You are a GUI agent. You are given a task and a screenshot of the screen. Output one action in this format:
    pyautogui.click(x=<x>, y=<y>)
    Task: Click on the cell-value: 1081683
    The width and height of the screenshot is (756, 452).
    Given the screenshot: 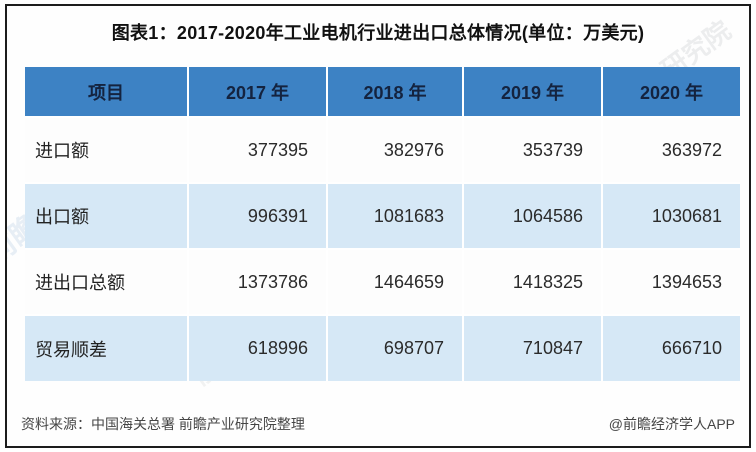 What is the action you would take?
    pyautogui.click(x=394, y=216)
    